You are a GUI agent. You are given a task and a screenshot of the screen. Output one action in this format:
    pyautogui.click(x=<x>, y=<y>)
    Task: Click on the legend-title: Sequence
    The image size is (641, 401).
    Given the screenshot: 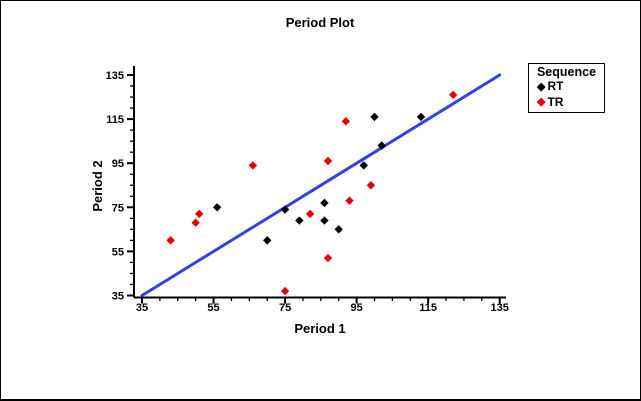 What is the action you would take?
    pyautogui.click(x=566, y=72)
    